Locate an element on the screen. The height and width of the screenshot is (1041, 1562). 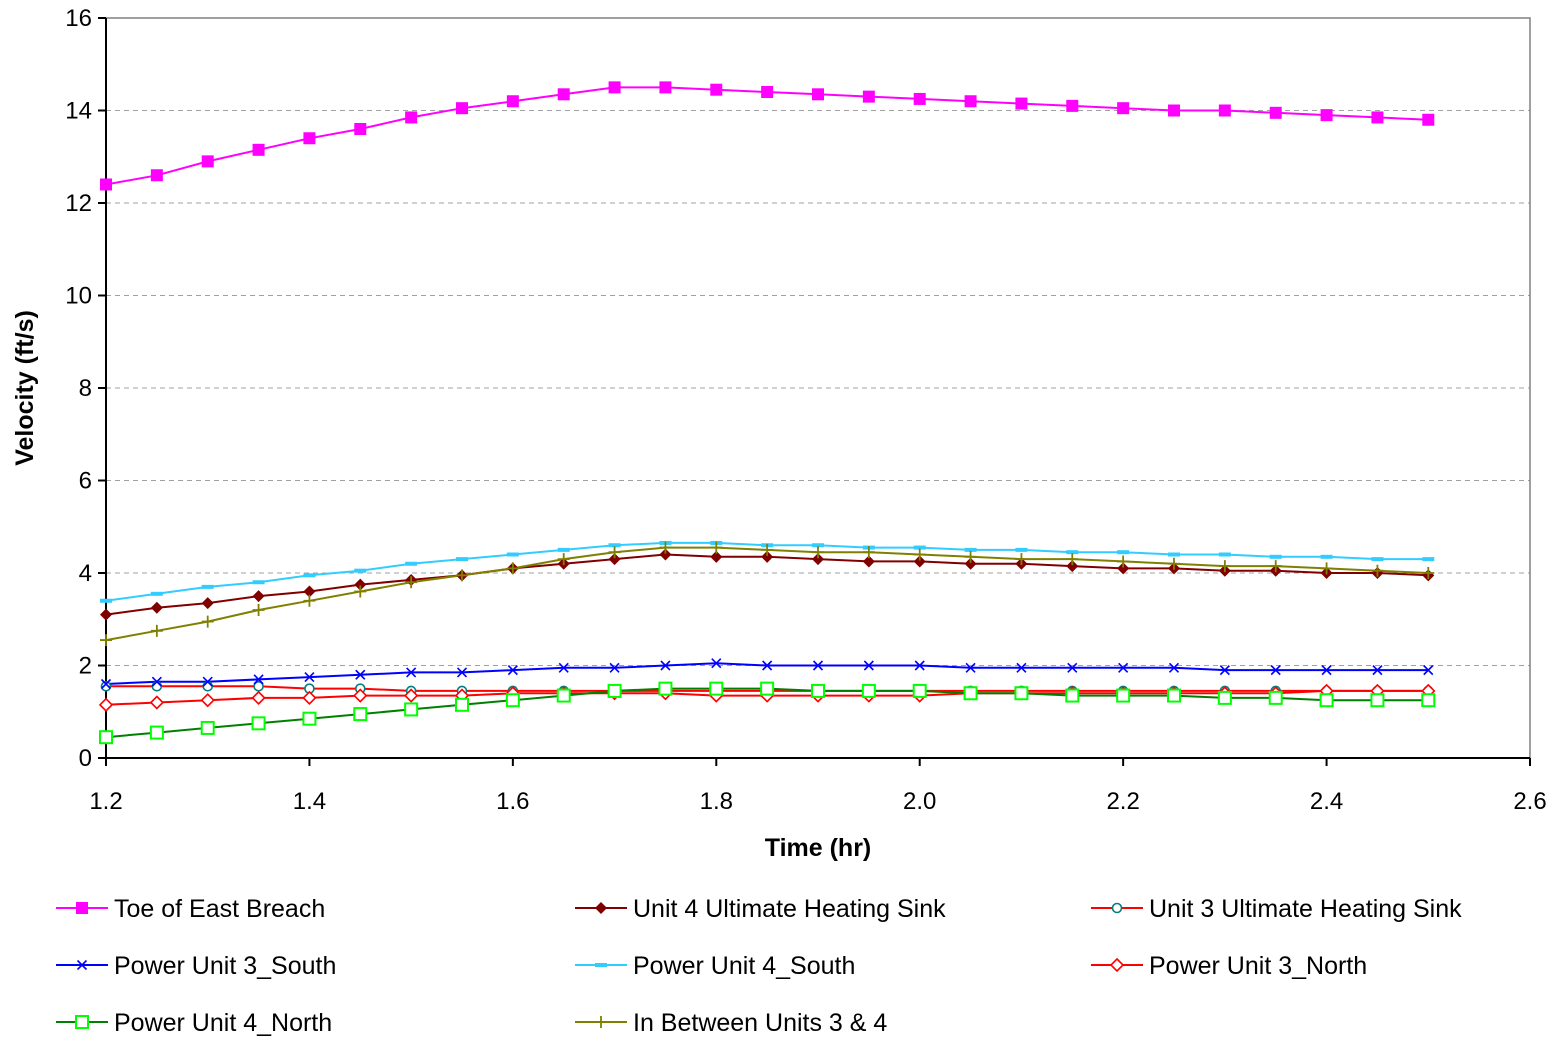
x-tick-label: 1.8 is located at coordinates (716, 801).